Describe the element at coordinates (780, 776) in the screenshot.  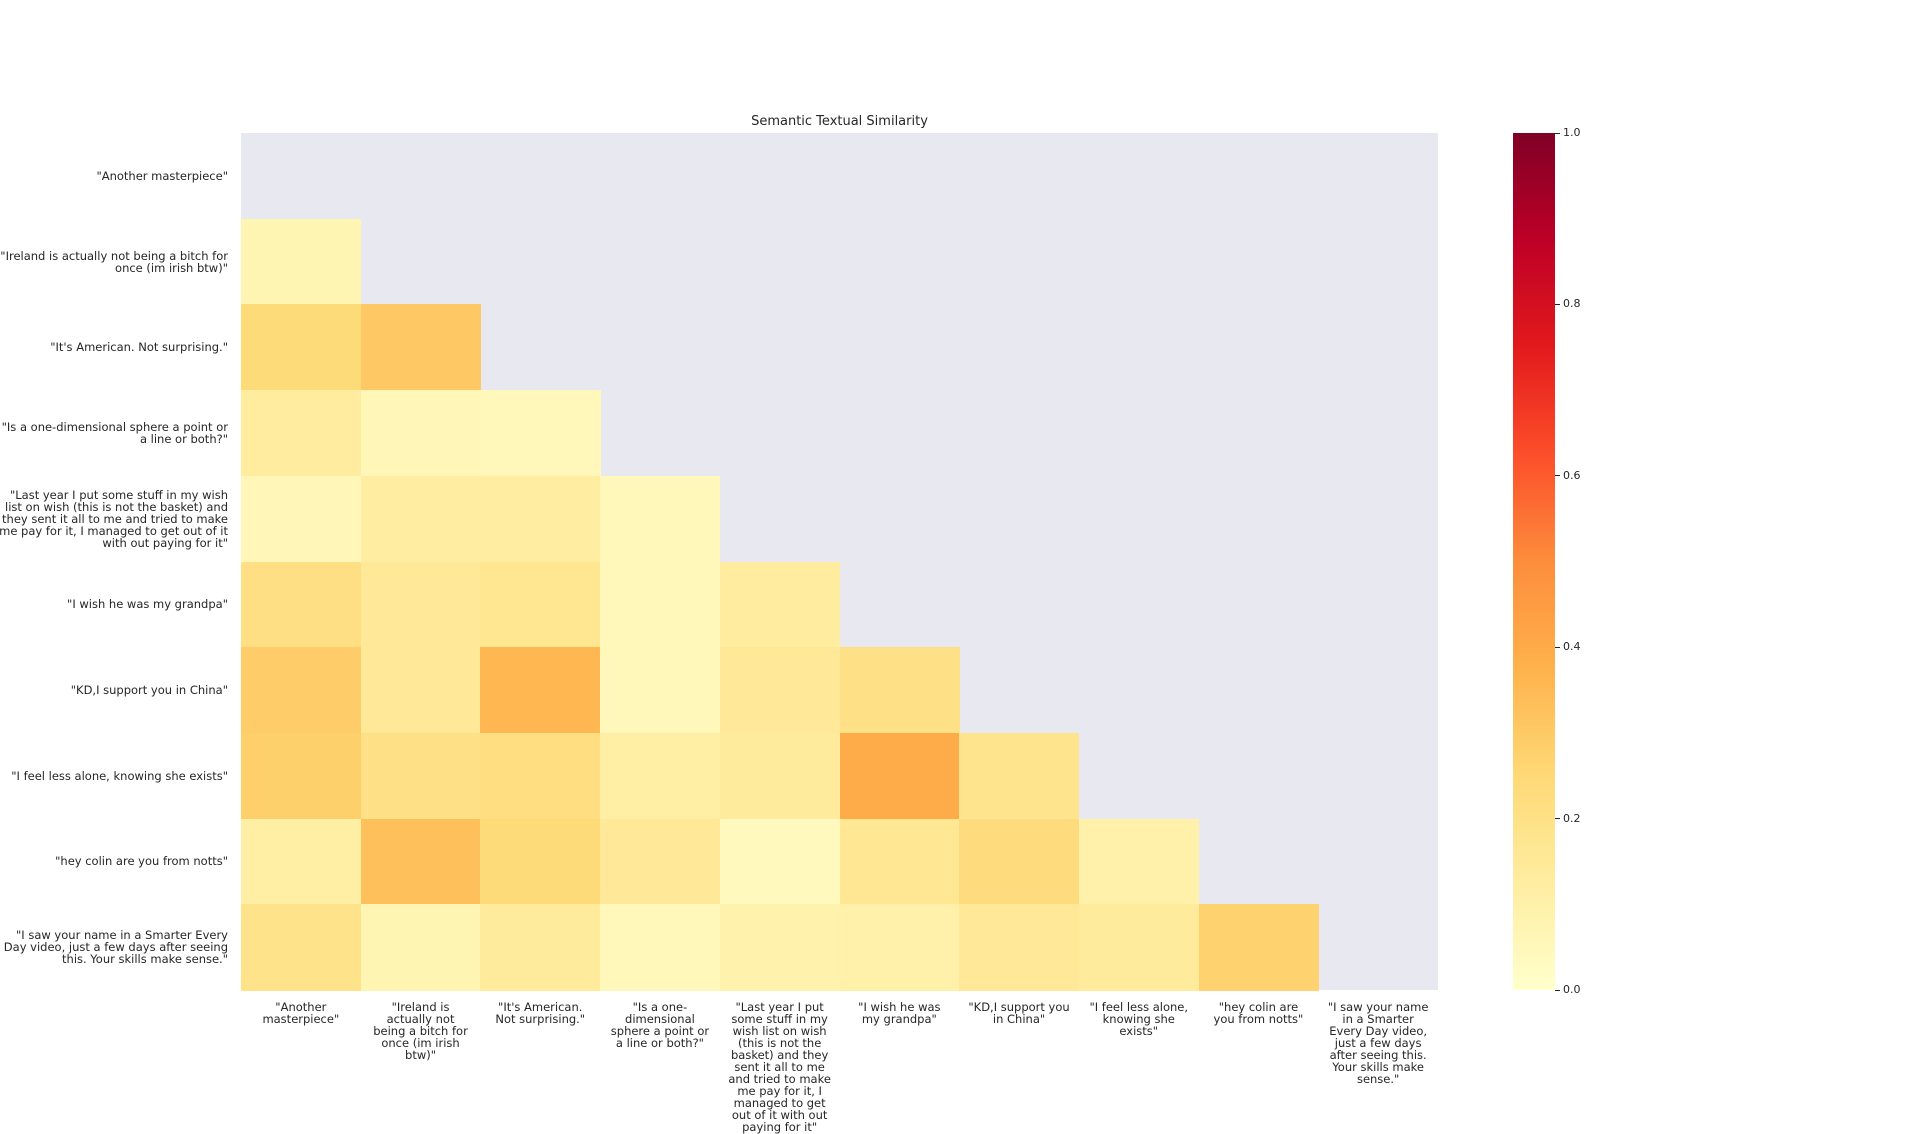
I see `cell-r7-c4` at that location.